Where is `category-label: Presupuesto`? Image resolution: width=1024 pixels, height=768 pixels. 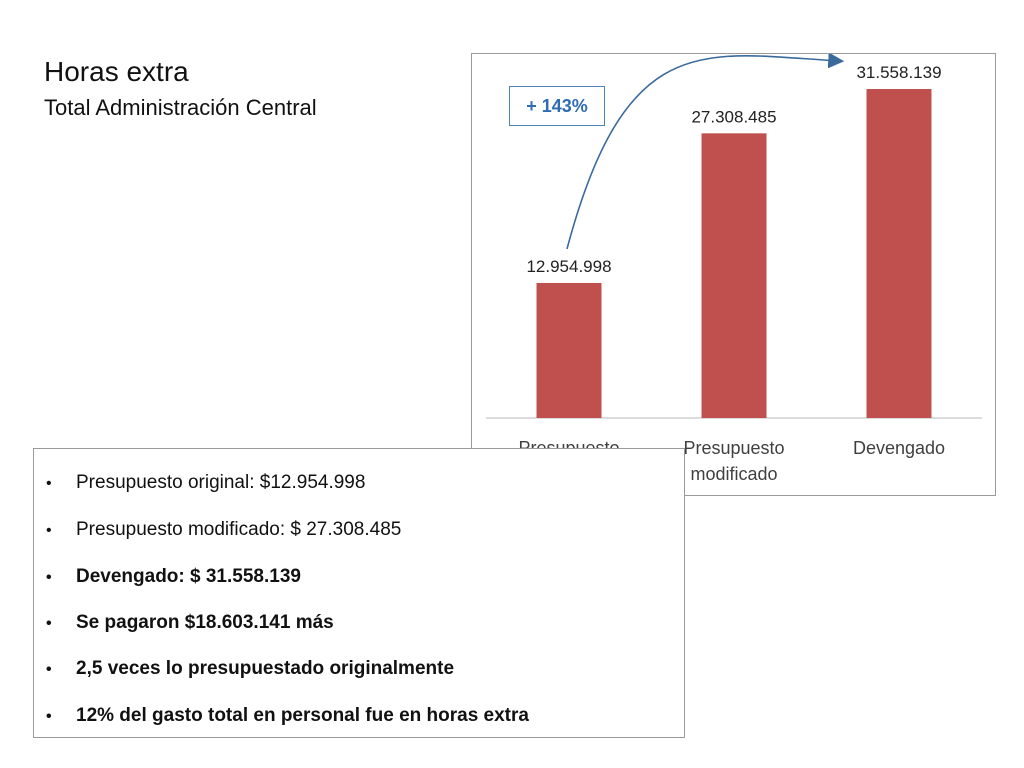
category-label: Presupuesto is located at coordinates (733, 448).